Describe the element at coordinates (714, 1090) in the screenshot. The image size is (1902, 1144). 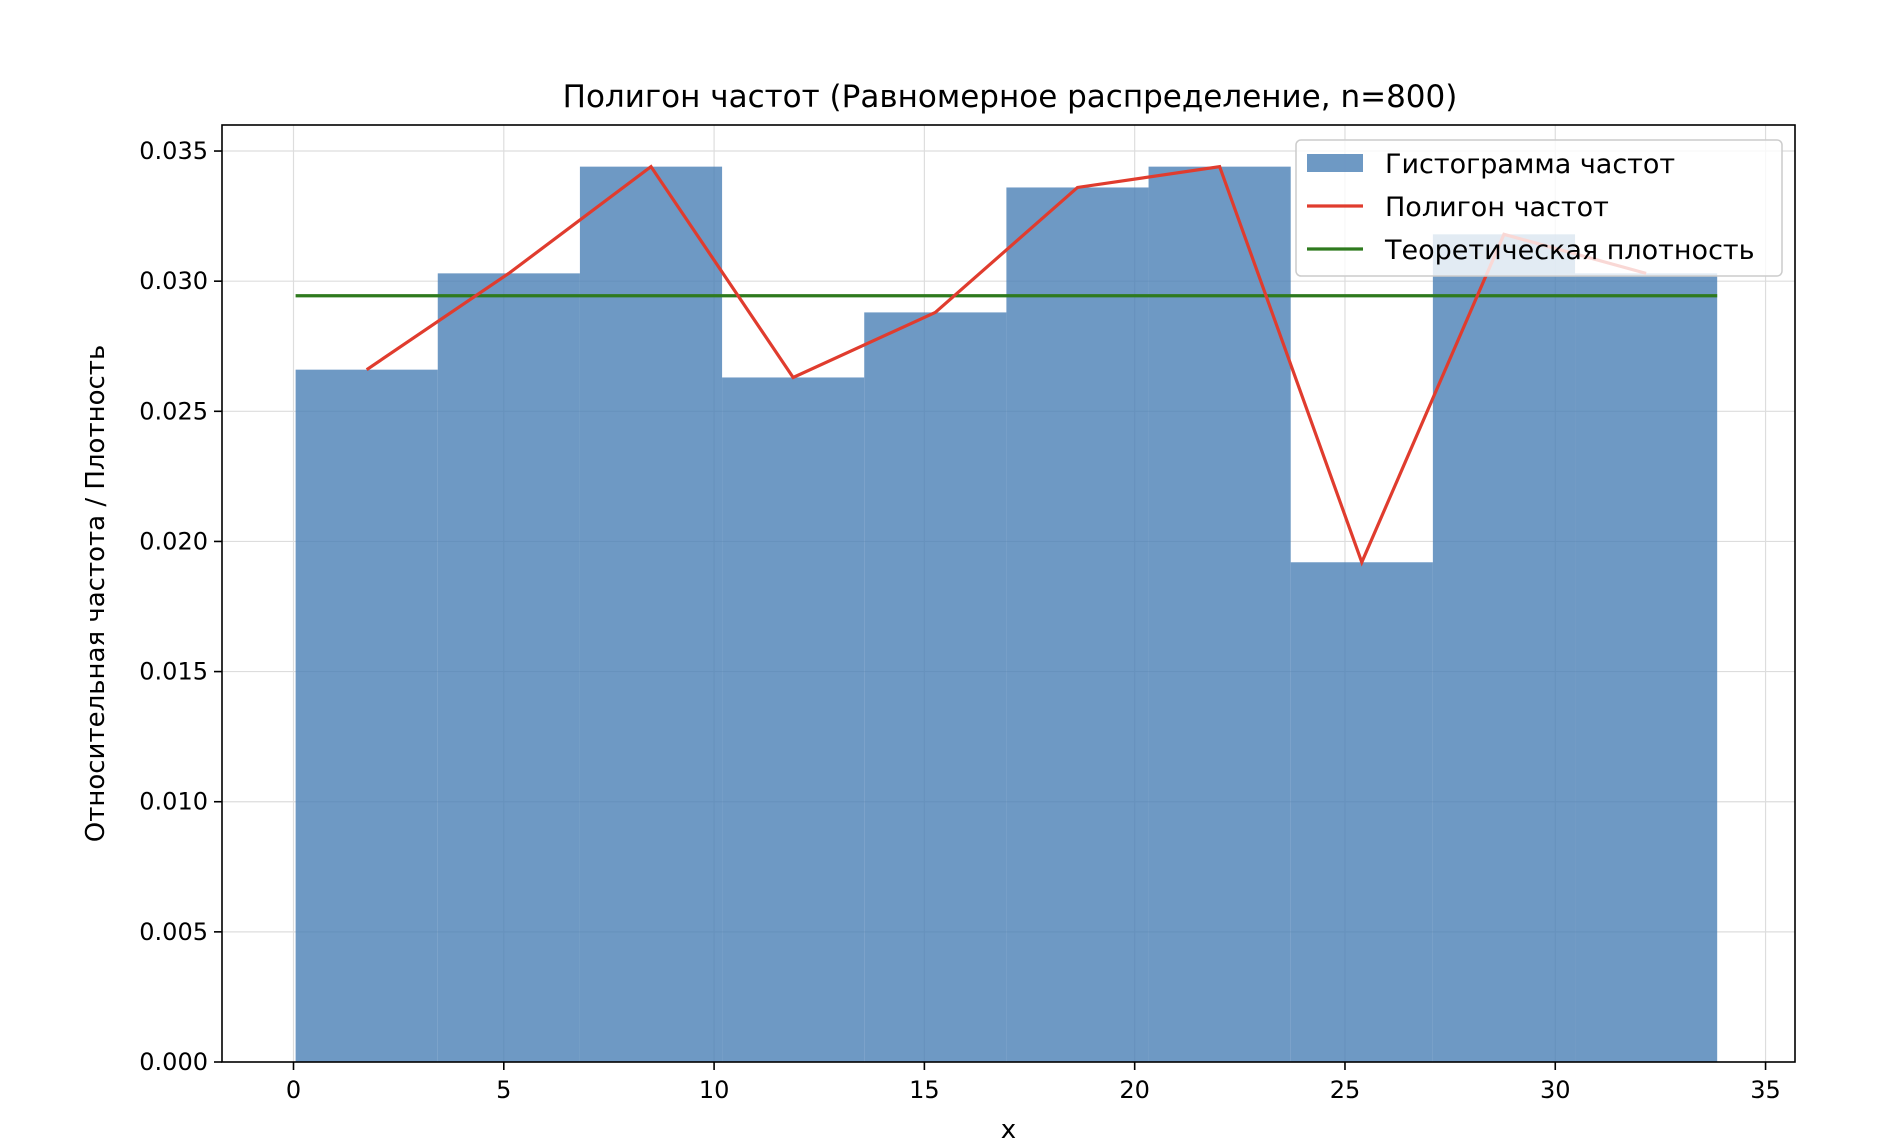
I see `x-tick-label: 10` at that location.